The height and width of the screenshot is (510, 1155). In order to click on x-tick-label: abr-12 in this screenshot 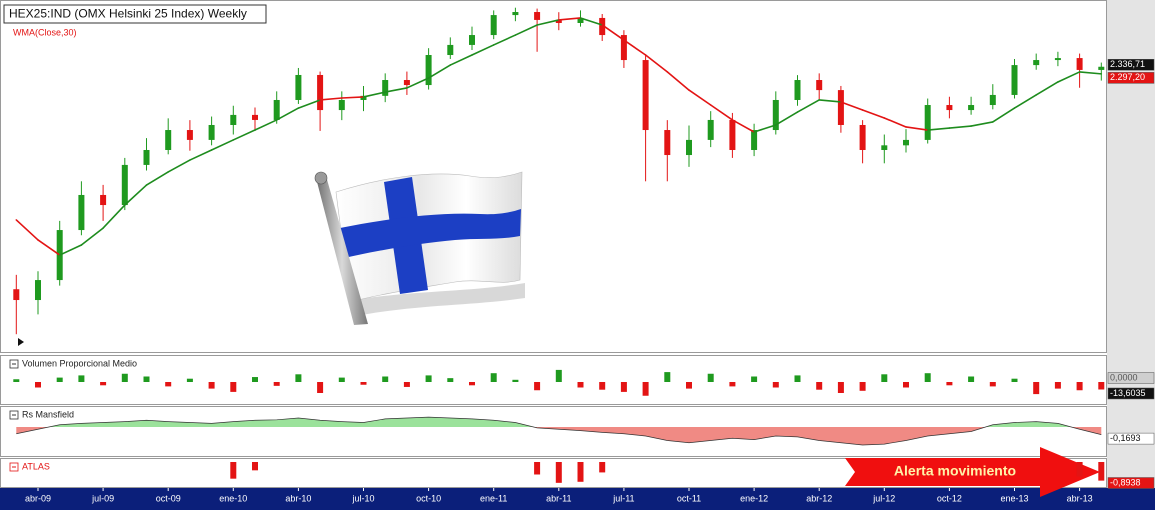, I will do `click(819, 498)`.